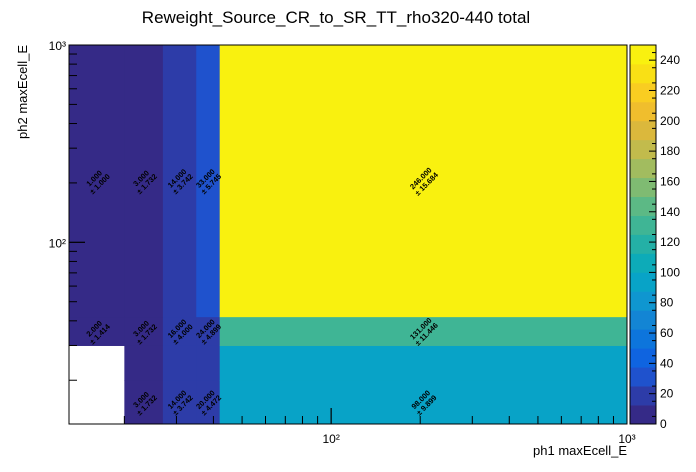 The image size is (696, 472). Describe the element at coordinates (670, 212) in the screenshot. I see `colorbar-tick-label: 140` at that location.